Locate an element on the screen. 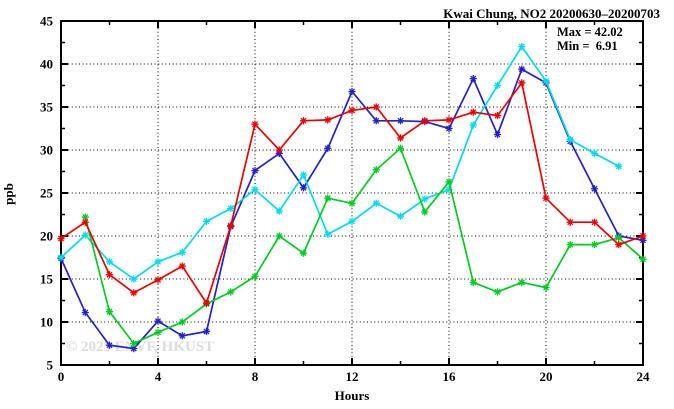 The height and width of the screenshot is (409, 674). min-value-label: Min = 6.91 is located at coordinates (587, 46).